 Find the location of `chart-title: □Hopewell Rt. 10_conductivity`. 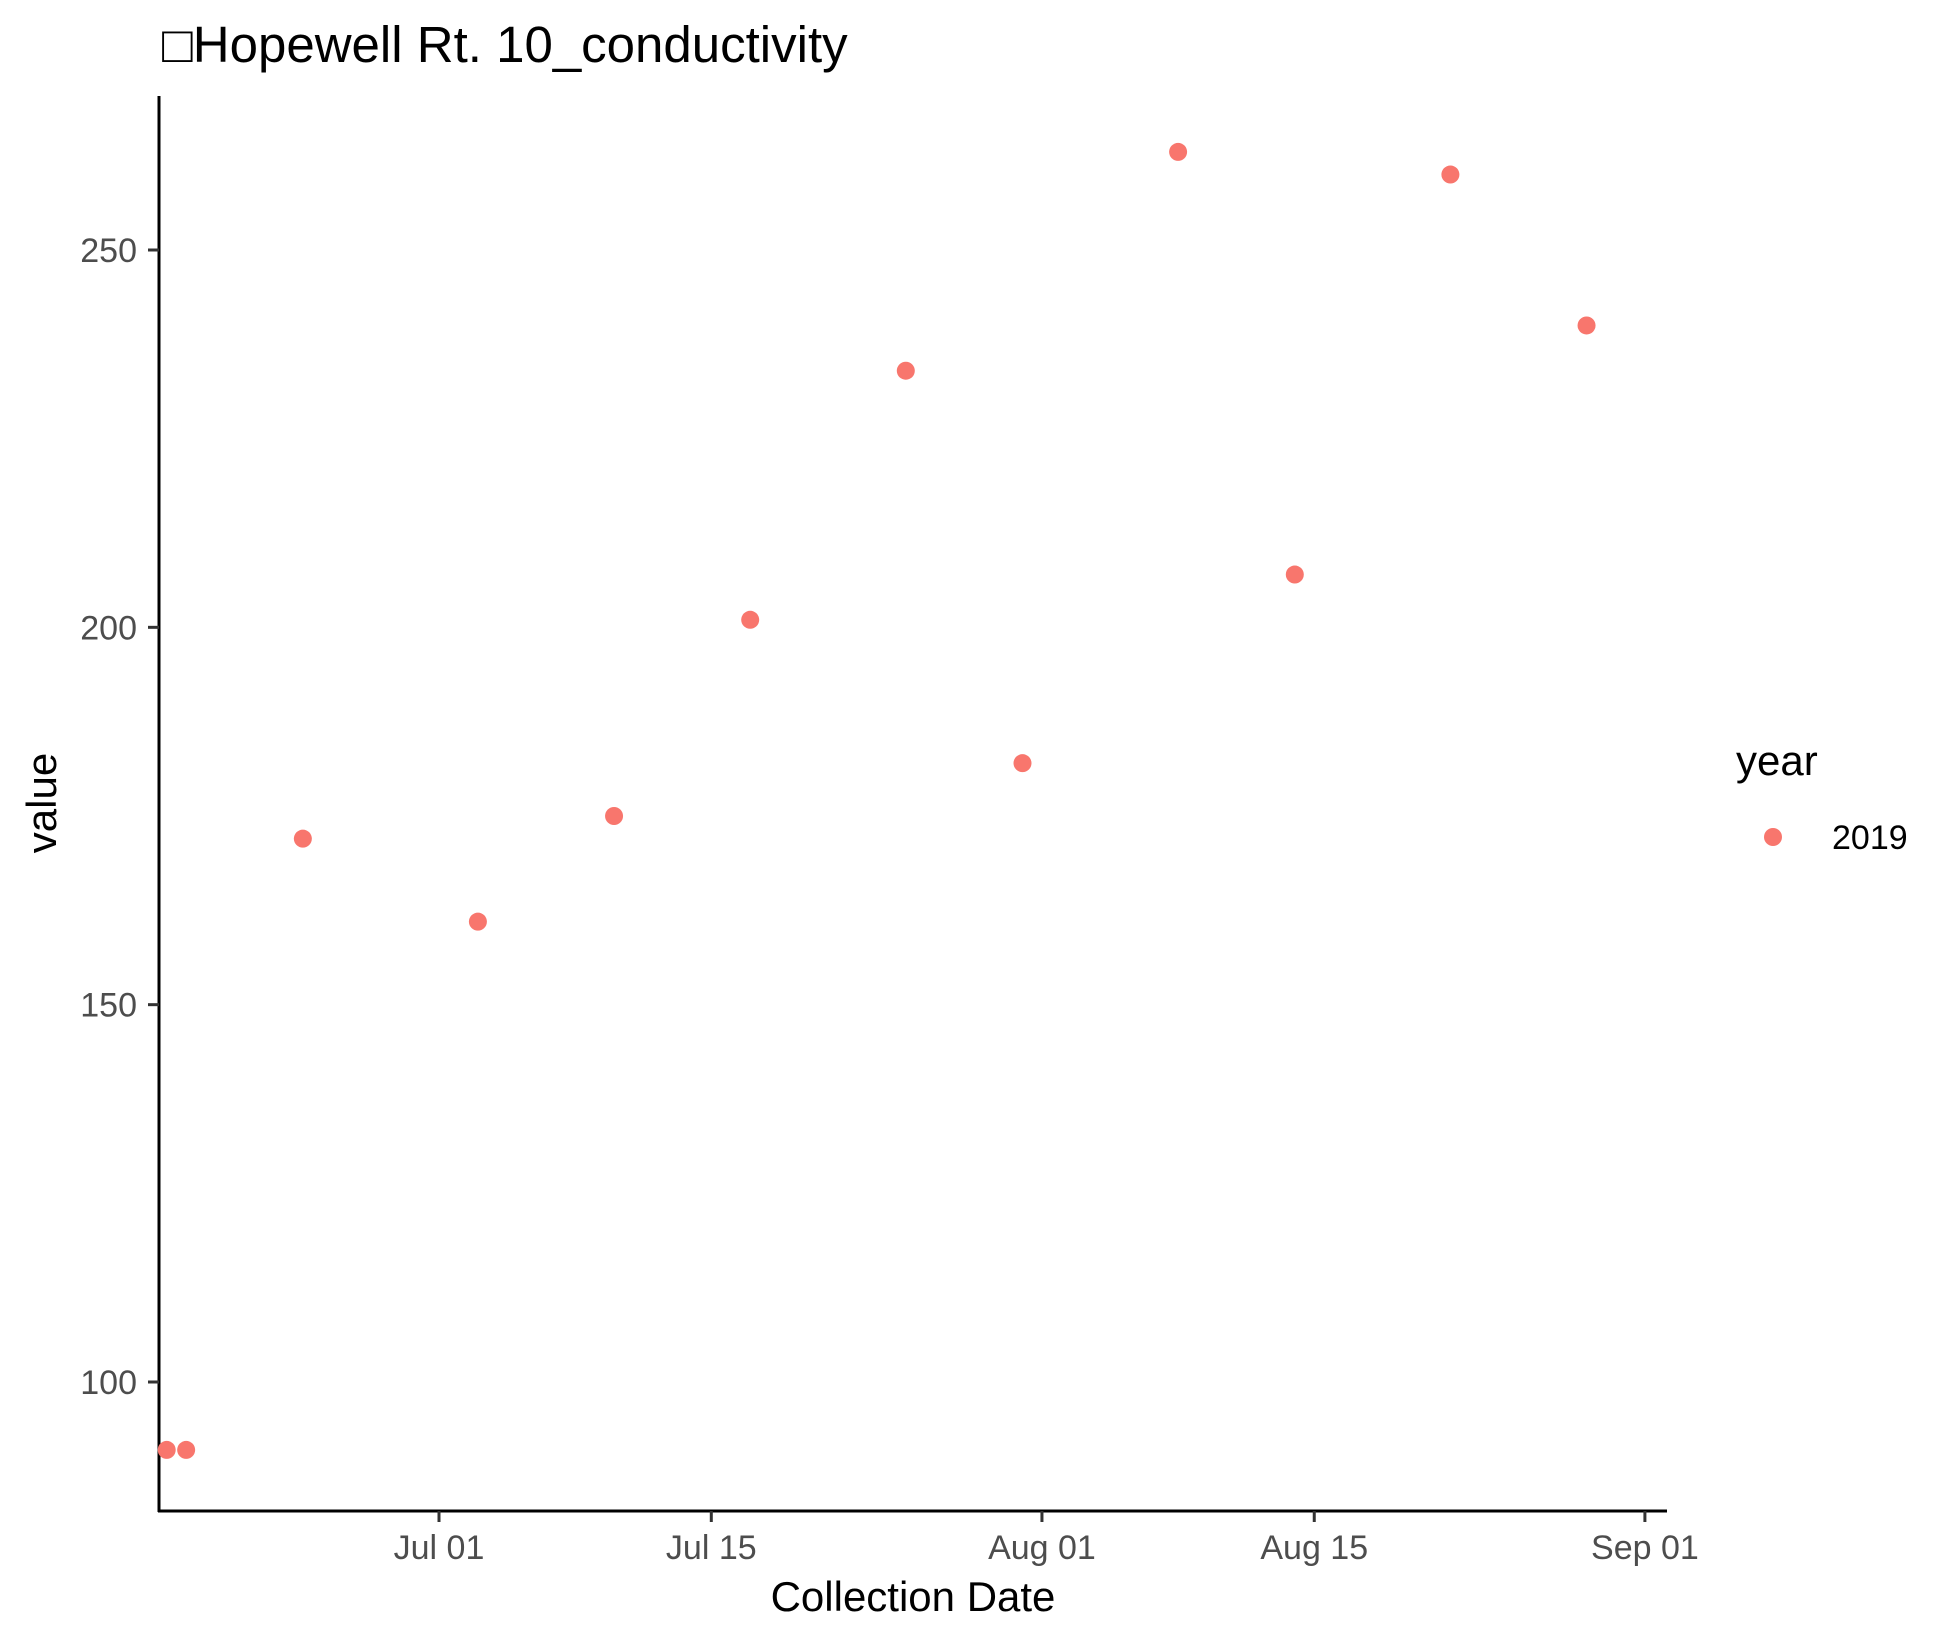

chart-title: □Hopewell Rt. 10_conductivity is located at coordinates (505, 44).